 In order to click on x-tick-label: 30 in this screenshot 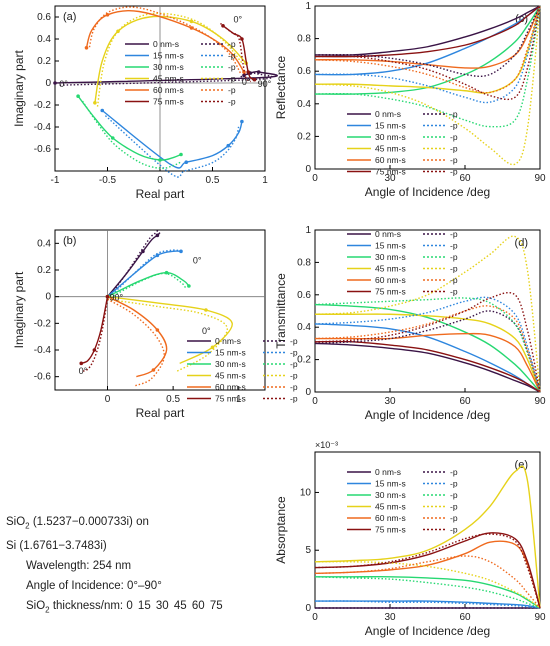, I will do `click(390, 617)`.